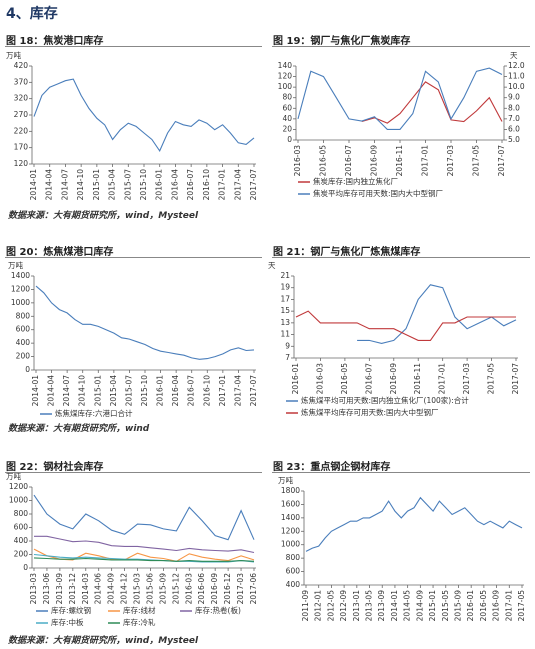 This screenshot has width=535, height=649. Describe the element at coordinates (206, 185) in the screenshot. I see `x-tick-label: 2016-10` at that location.